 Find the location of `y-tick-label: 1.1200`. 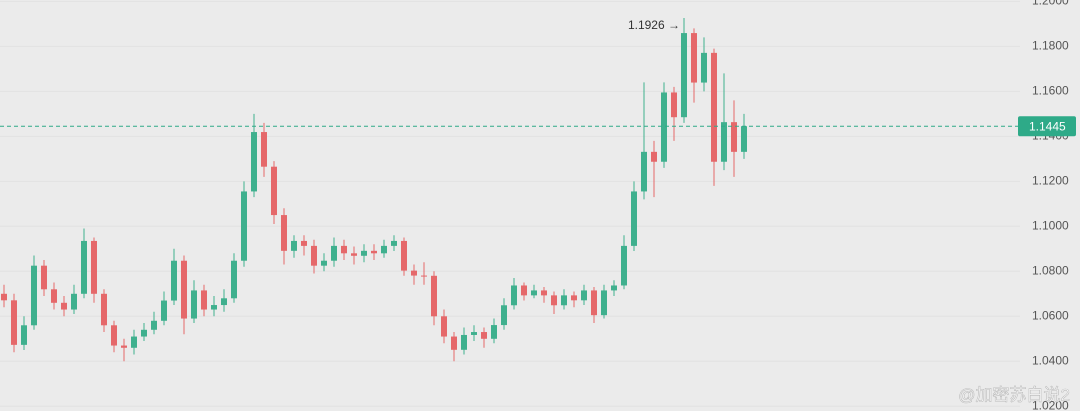

y-tick-label: 1.1200 is located at coordinates (1050, 180).